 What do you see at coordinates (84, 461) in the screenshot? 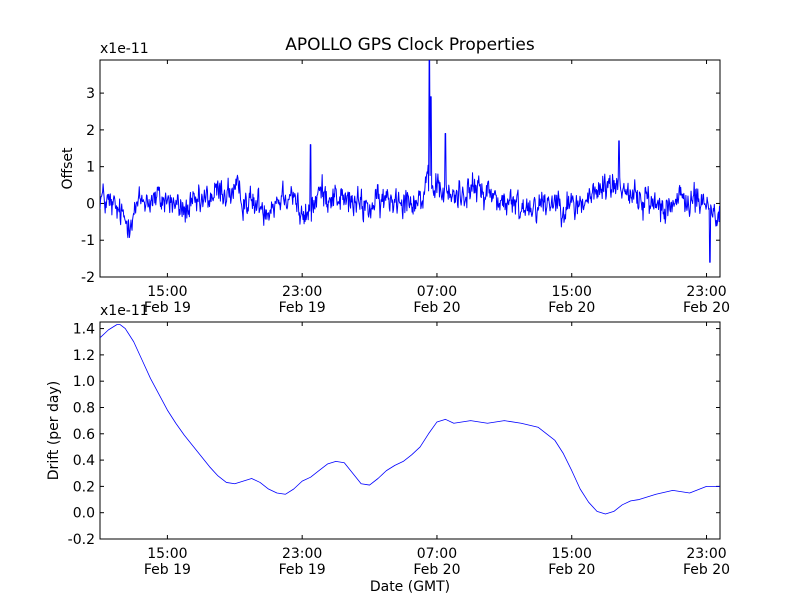
I see `drift-ytick-label: 0.4` at bounding box center [84, 461].